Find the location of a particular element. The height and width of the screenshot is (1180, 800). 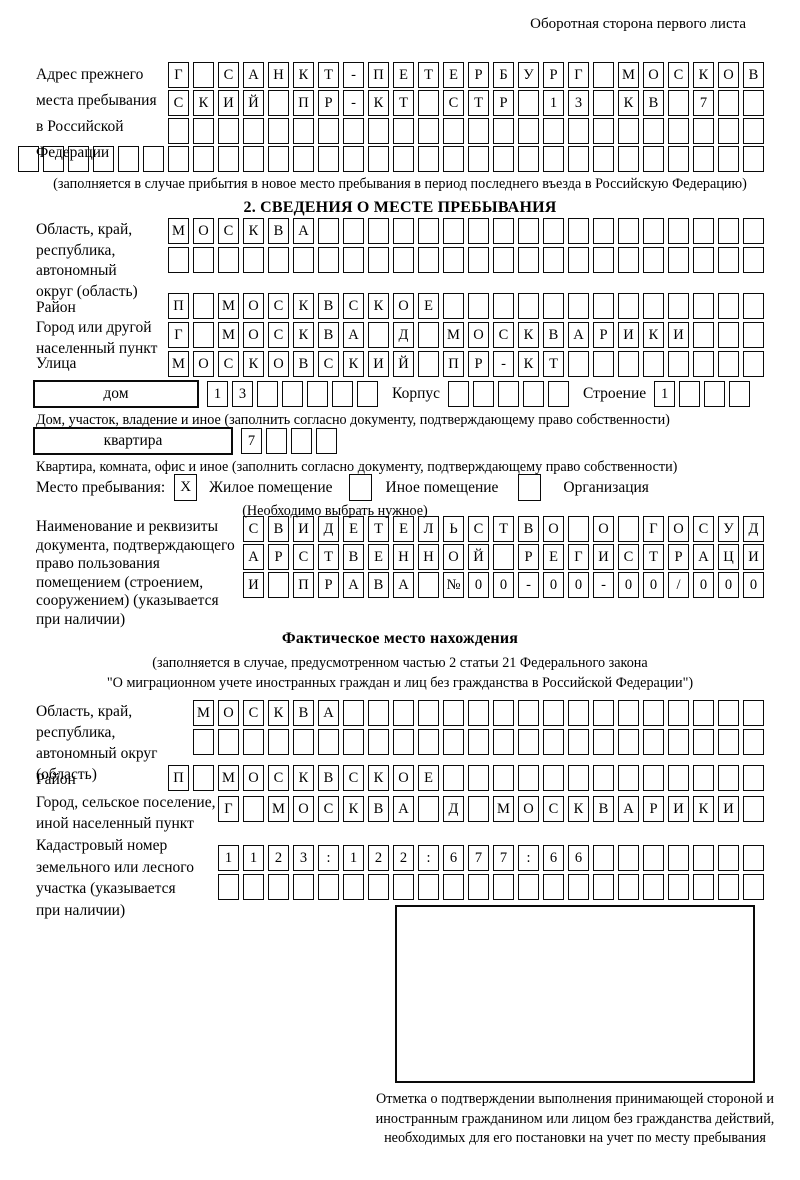

char-box: Й is located at coordinates (478, 557).